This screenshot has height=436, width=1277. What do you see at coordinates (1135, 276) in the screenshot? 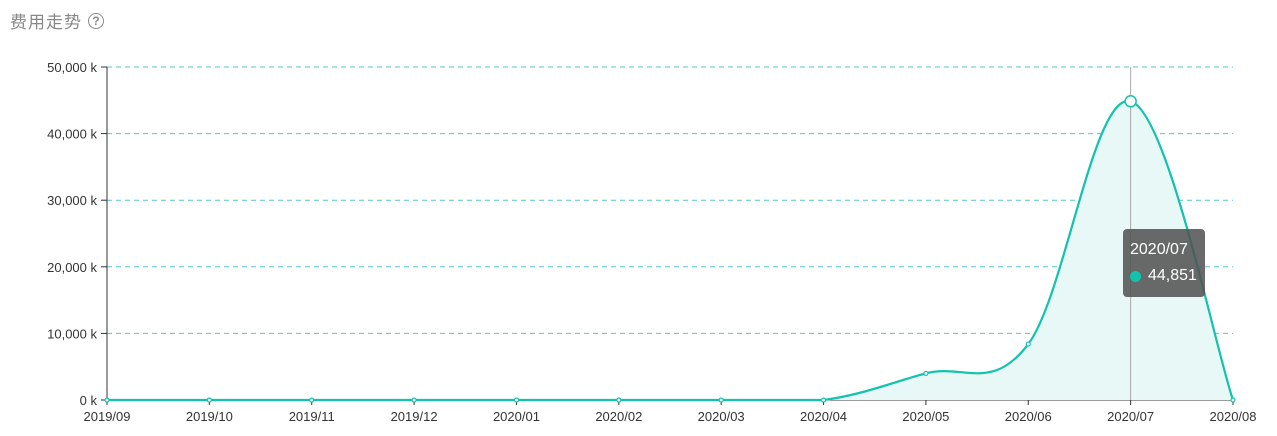
I see `series-marker-icon` at bounding box center [1135, 276].